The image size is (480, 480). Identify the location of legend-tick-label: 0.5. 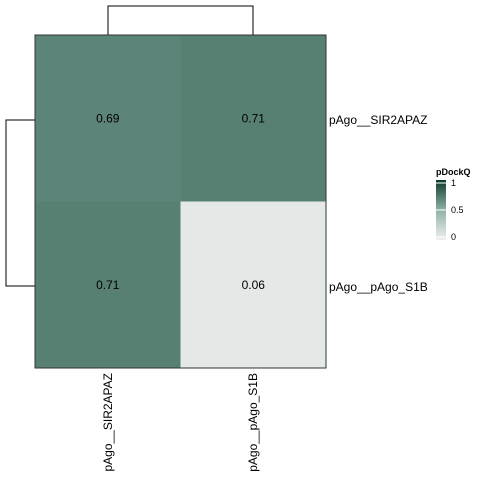
(457, 210).